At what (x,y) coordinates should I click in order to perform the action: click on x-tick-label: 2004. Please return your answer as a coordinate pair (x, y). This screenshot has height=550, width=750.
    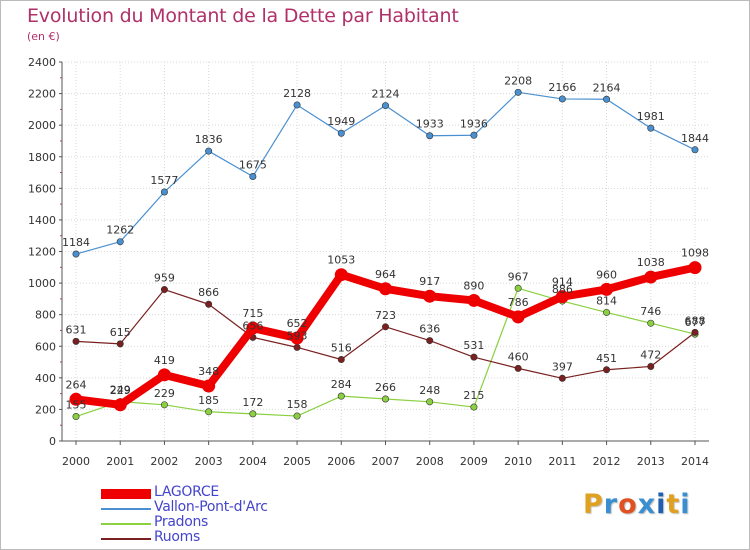
    Looking at the image, I should click on (253, 461).